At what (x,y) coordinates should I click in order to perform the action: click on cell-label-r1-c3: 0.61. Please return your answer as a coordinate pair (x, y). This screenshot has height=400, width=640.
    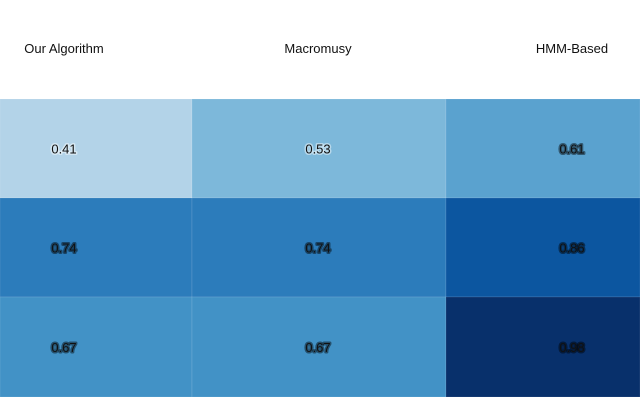
    Looking at the image, I should click on (571, 149).